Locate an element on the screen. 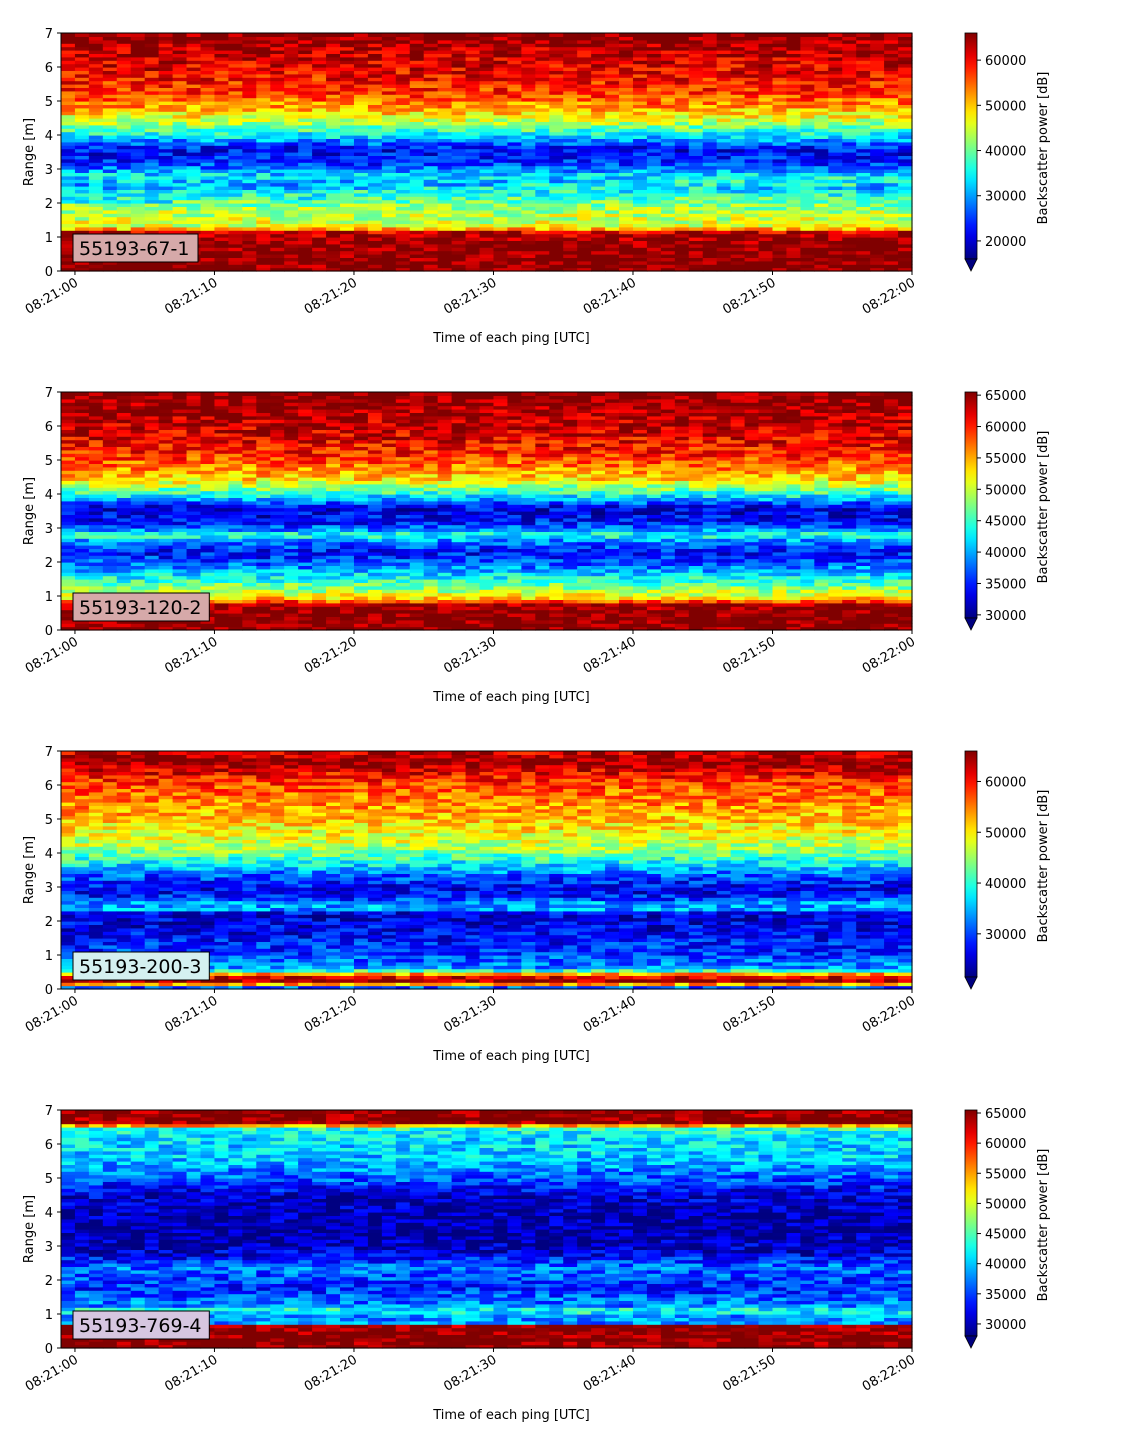  panel-label: 55193-67-1 is located at coordinates (134, 249).